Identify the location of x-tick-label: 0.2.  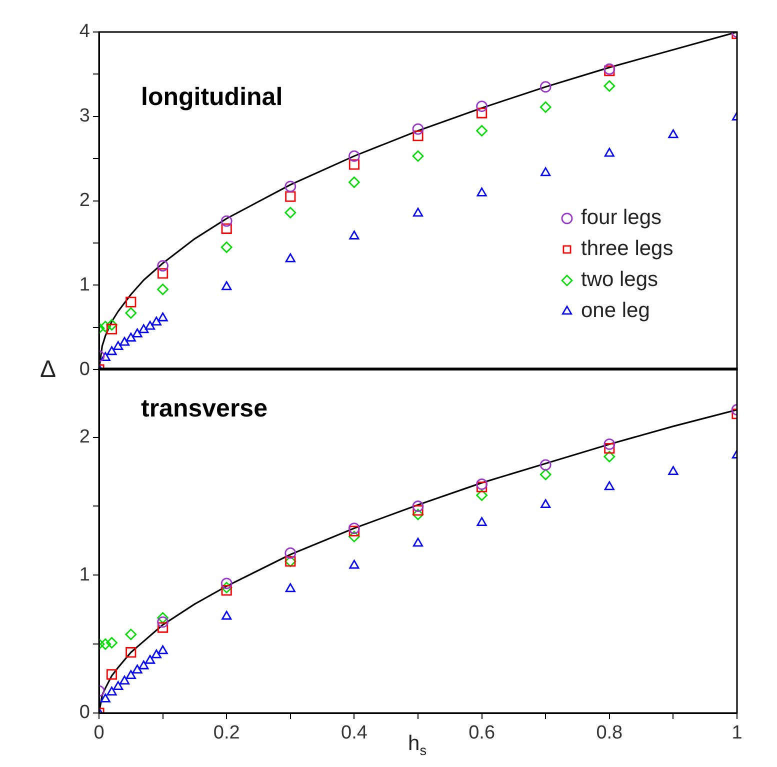
(226, 733).